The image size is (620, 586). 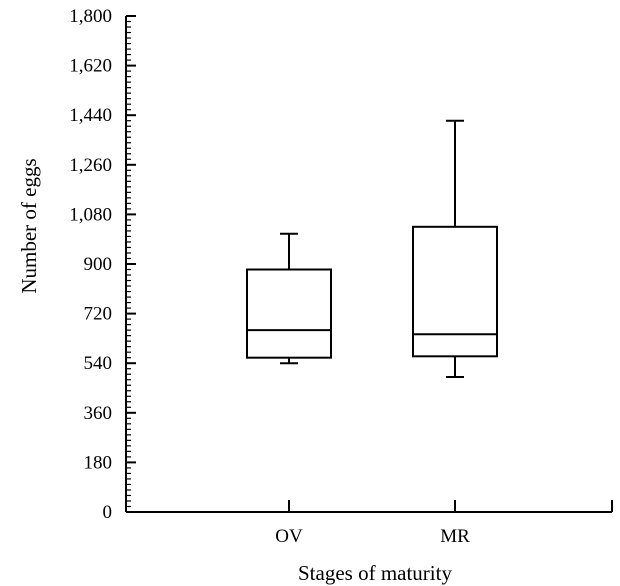 I want to click on y-tick-label: 720, so click(x=98, y=314).